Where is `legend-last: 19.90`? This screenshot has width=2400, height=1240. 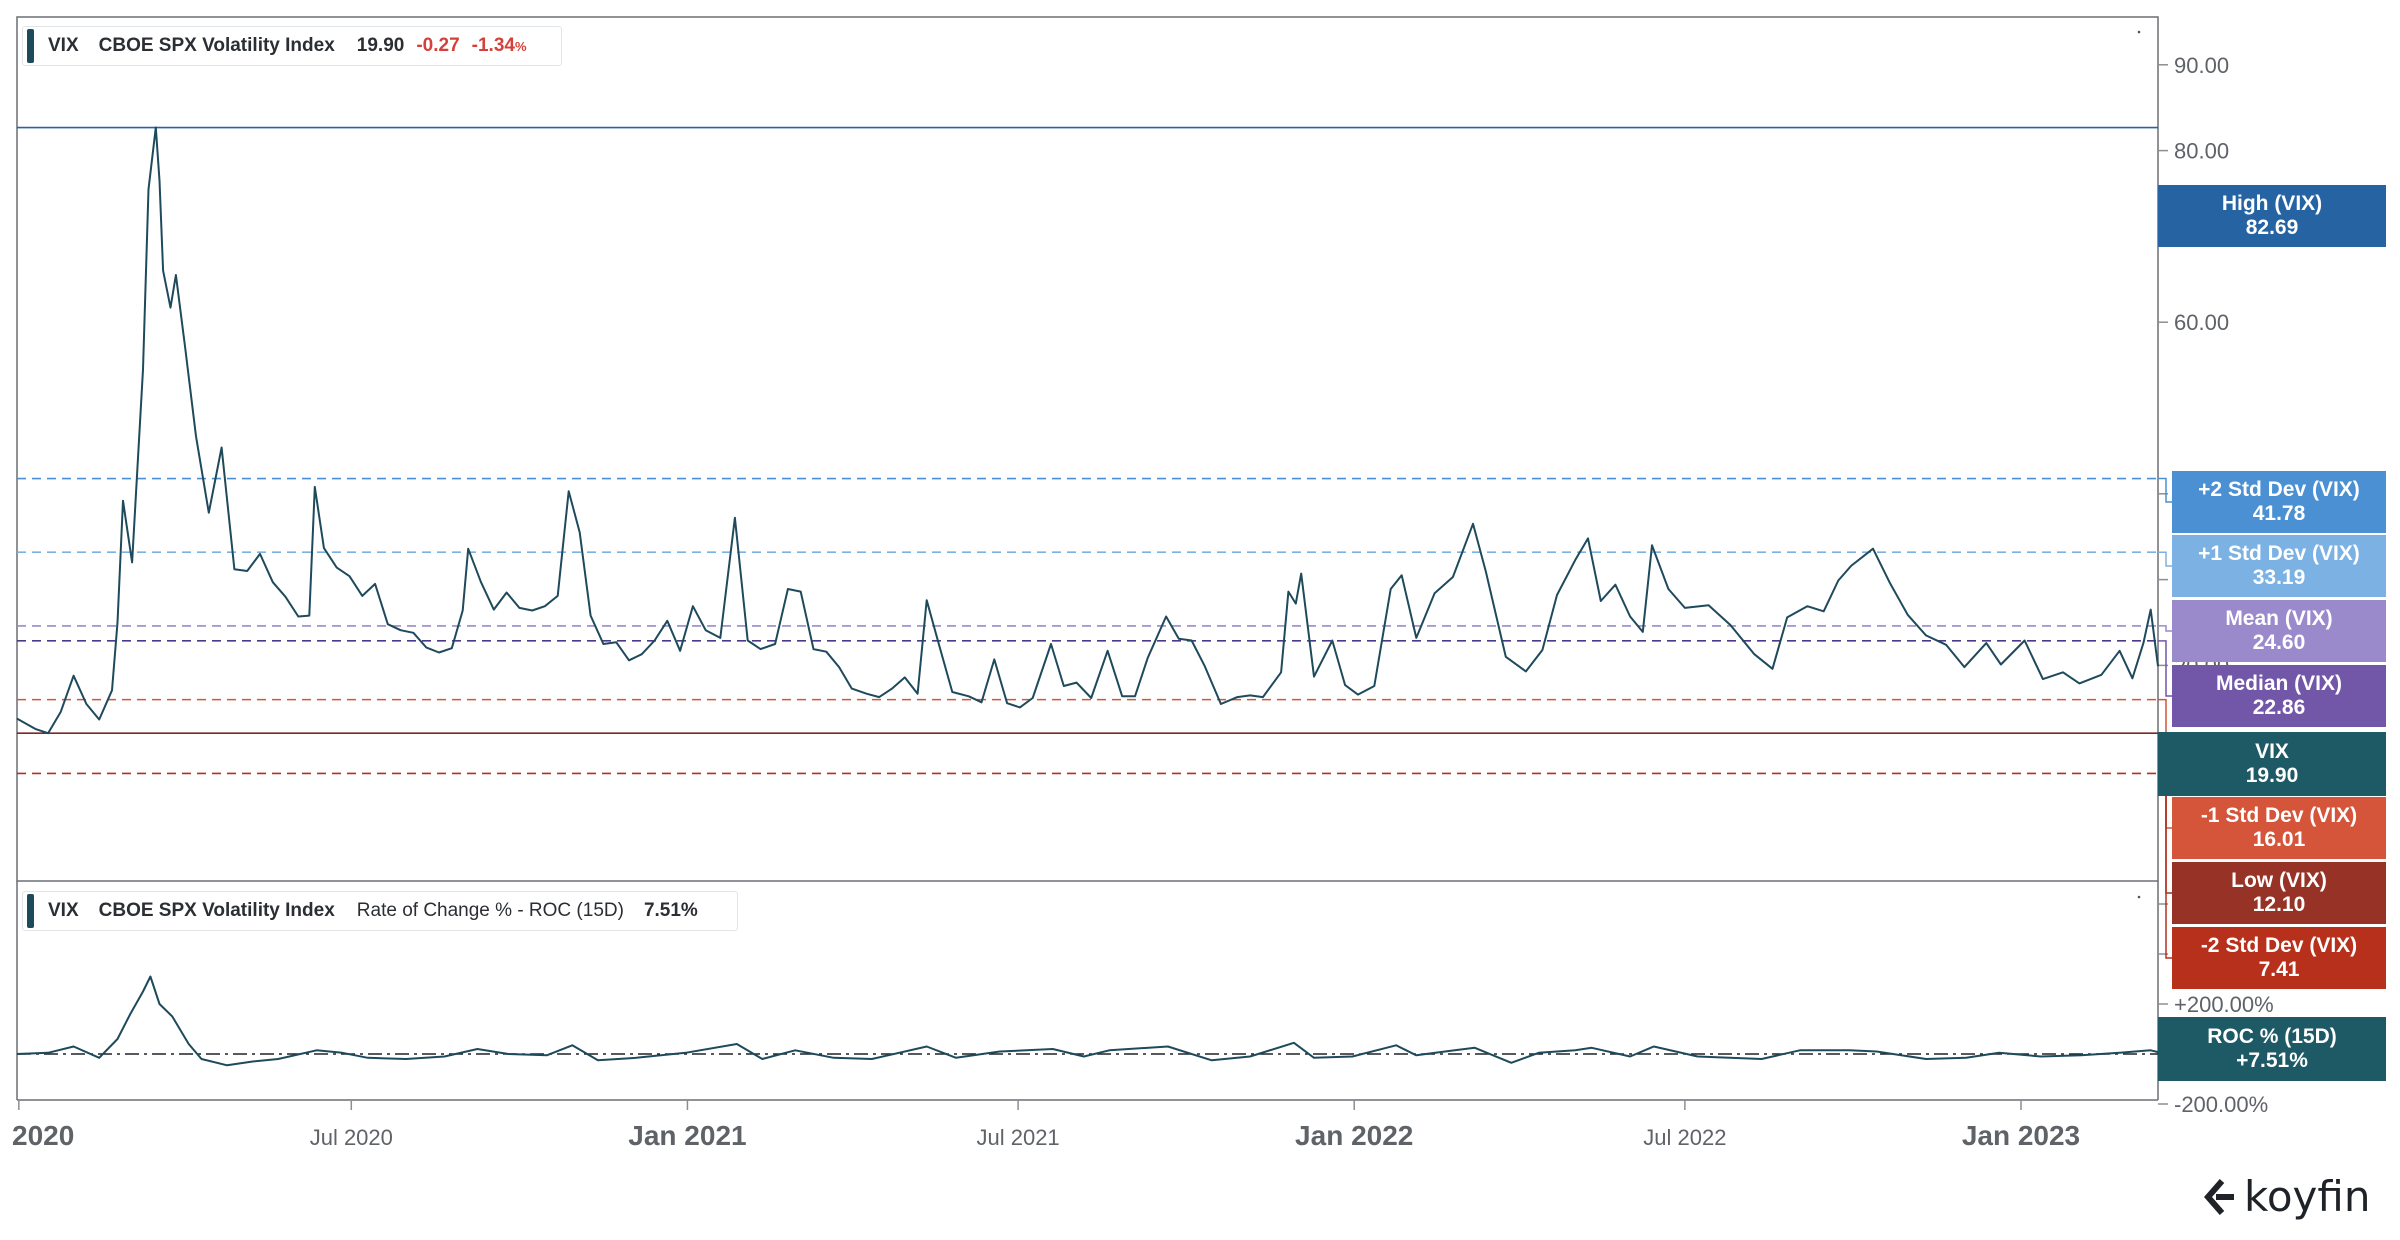
legend-last: 19.90 is located at coordinates (380, 45).